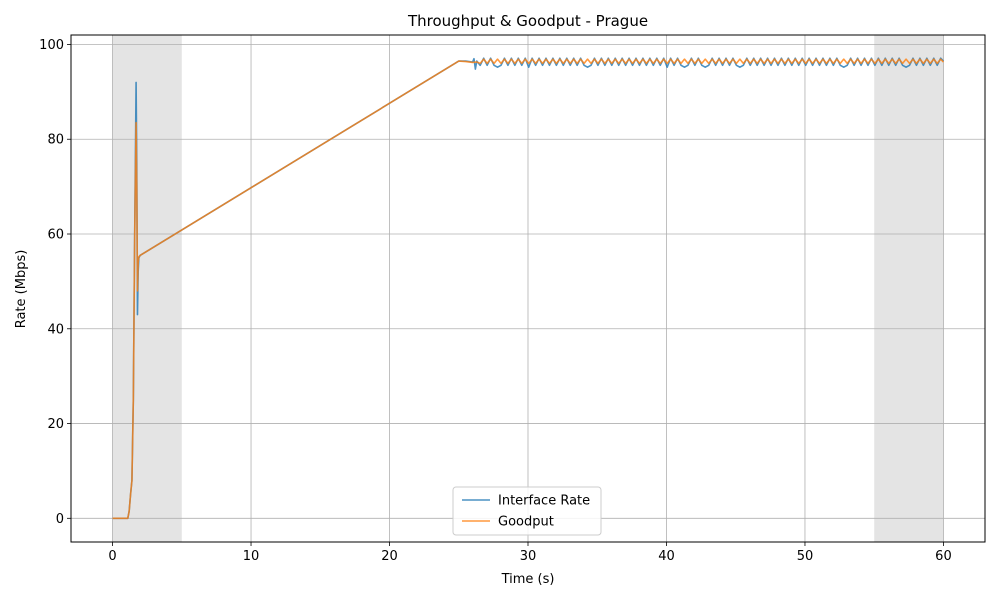  Describe the element at coordinates (51, 45) in the screenshot. I see `y-tick-label: 100` at that location.